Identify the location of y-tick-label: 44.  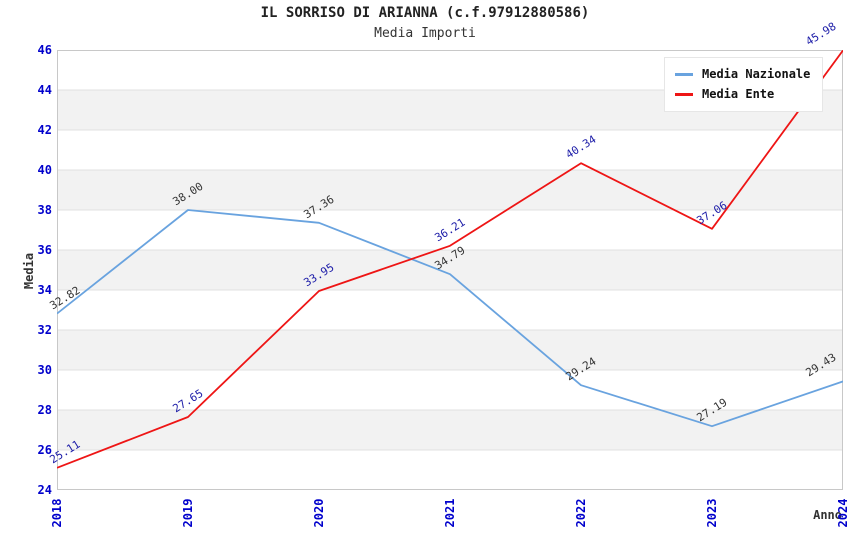
(44, 90).